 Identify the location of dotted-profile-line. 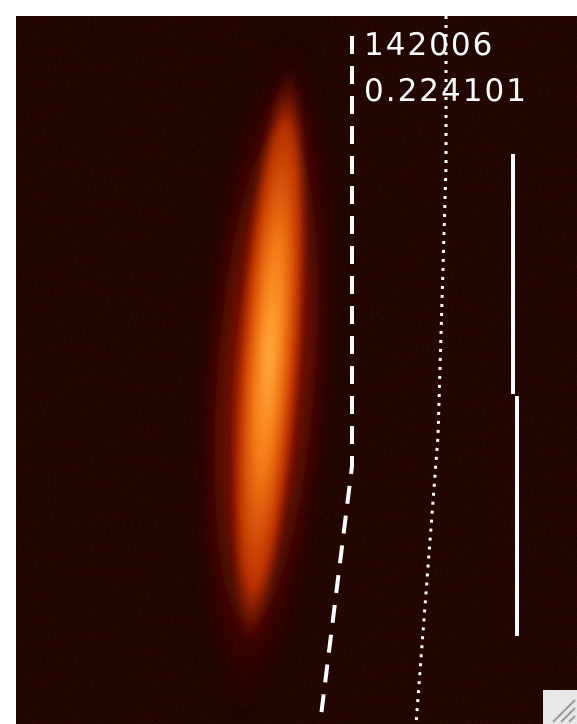
(431, 370).